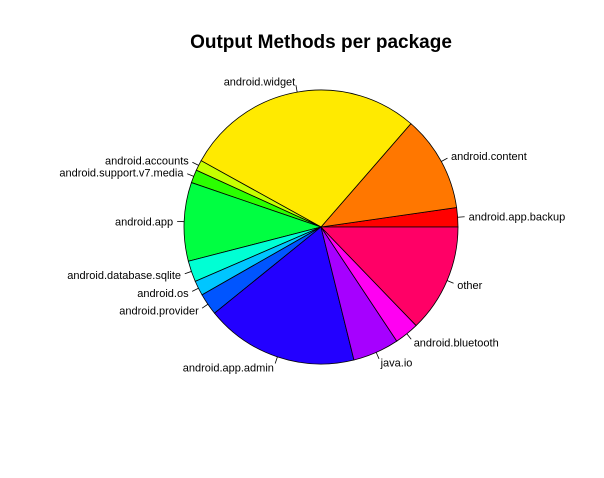 The height and width of the screenshot is (478, 604). Describe the element at coordinates (121, 173) in the screenshot. I see `slice-label: android.support.v7.media` at that location.